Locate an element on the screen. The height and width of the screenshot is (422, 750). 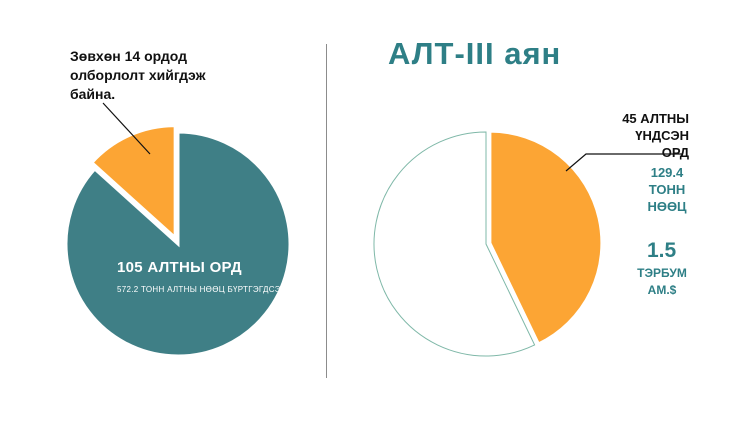
left-pie-title: 105 АЛТНЫ ОРД is located at coordinates (179, 267).